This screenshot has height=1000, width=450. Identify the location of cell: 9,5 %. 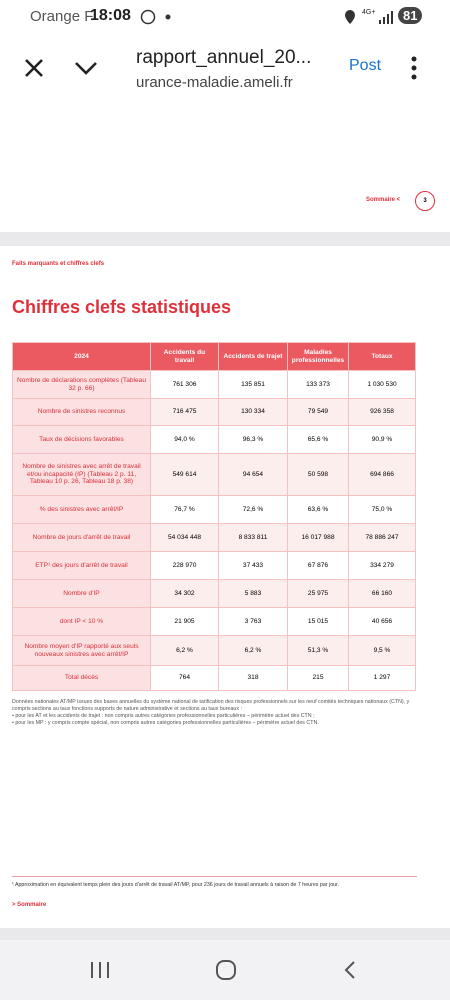
(382, 650).